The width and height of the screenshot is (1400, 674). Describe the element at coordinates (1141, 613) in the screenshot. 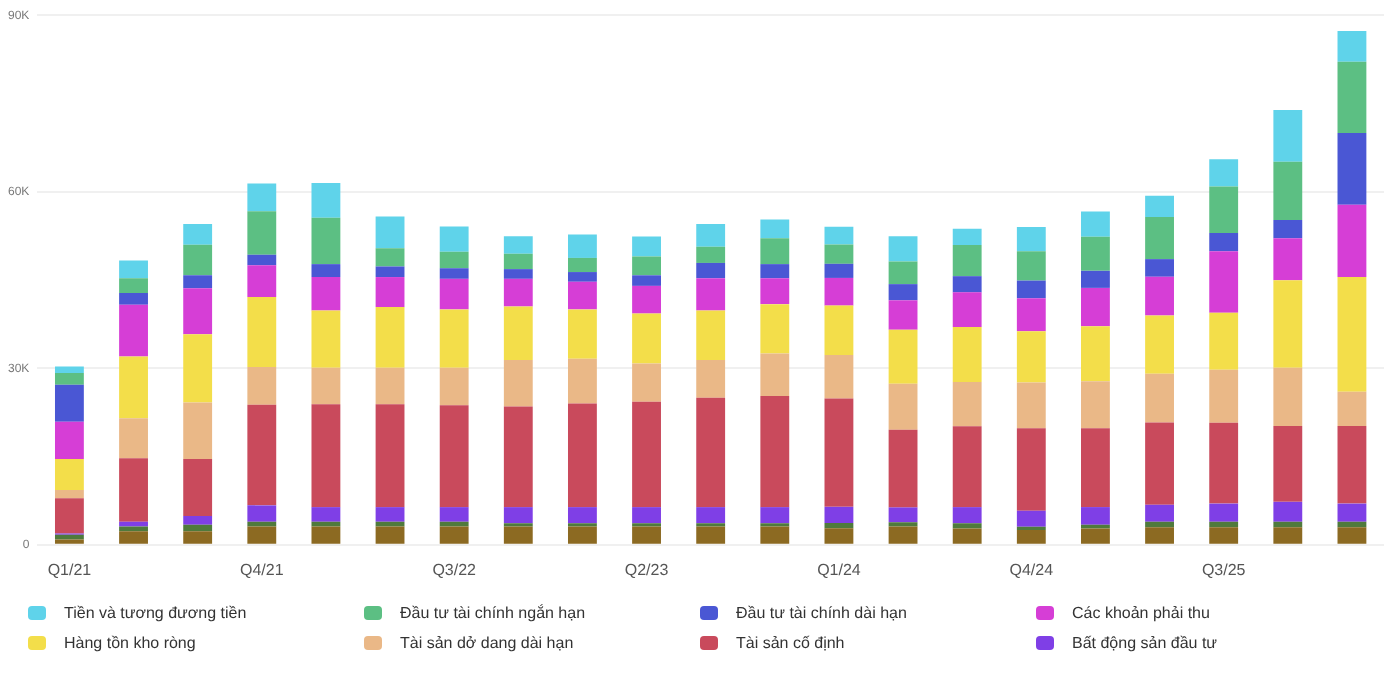

I see `legend-label: Các khoản phải thu` at that location.